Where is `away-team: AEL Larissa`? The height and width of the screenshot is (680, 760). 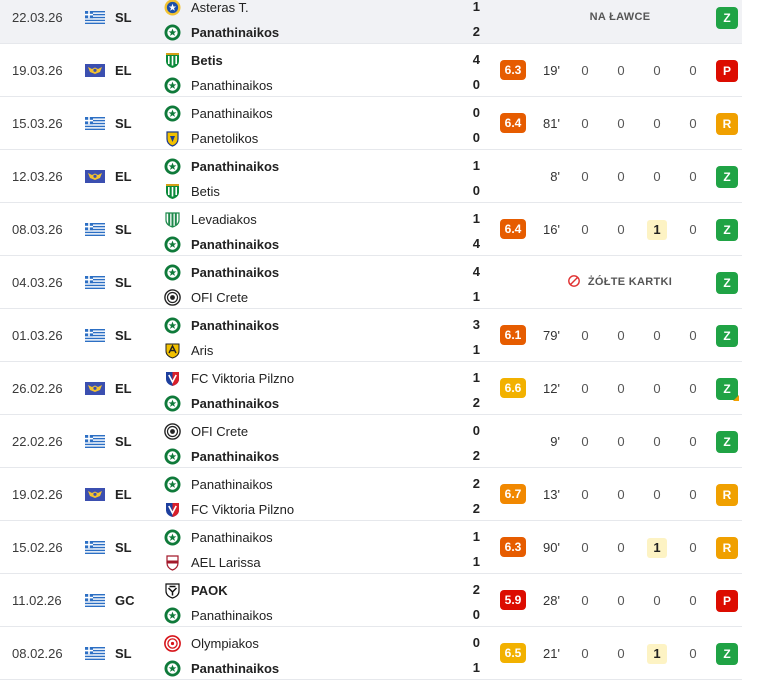
away-team: AEL Larissa is located at coordinates (212, 562).